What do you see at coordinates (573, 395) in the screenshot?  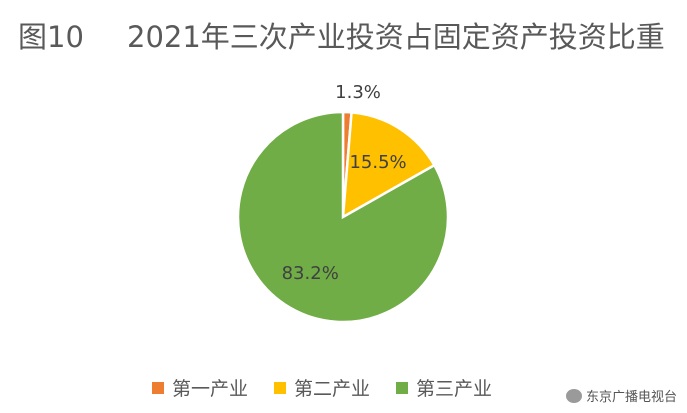 I see `wechat-icon` at bounding box center [573, 395].